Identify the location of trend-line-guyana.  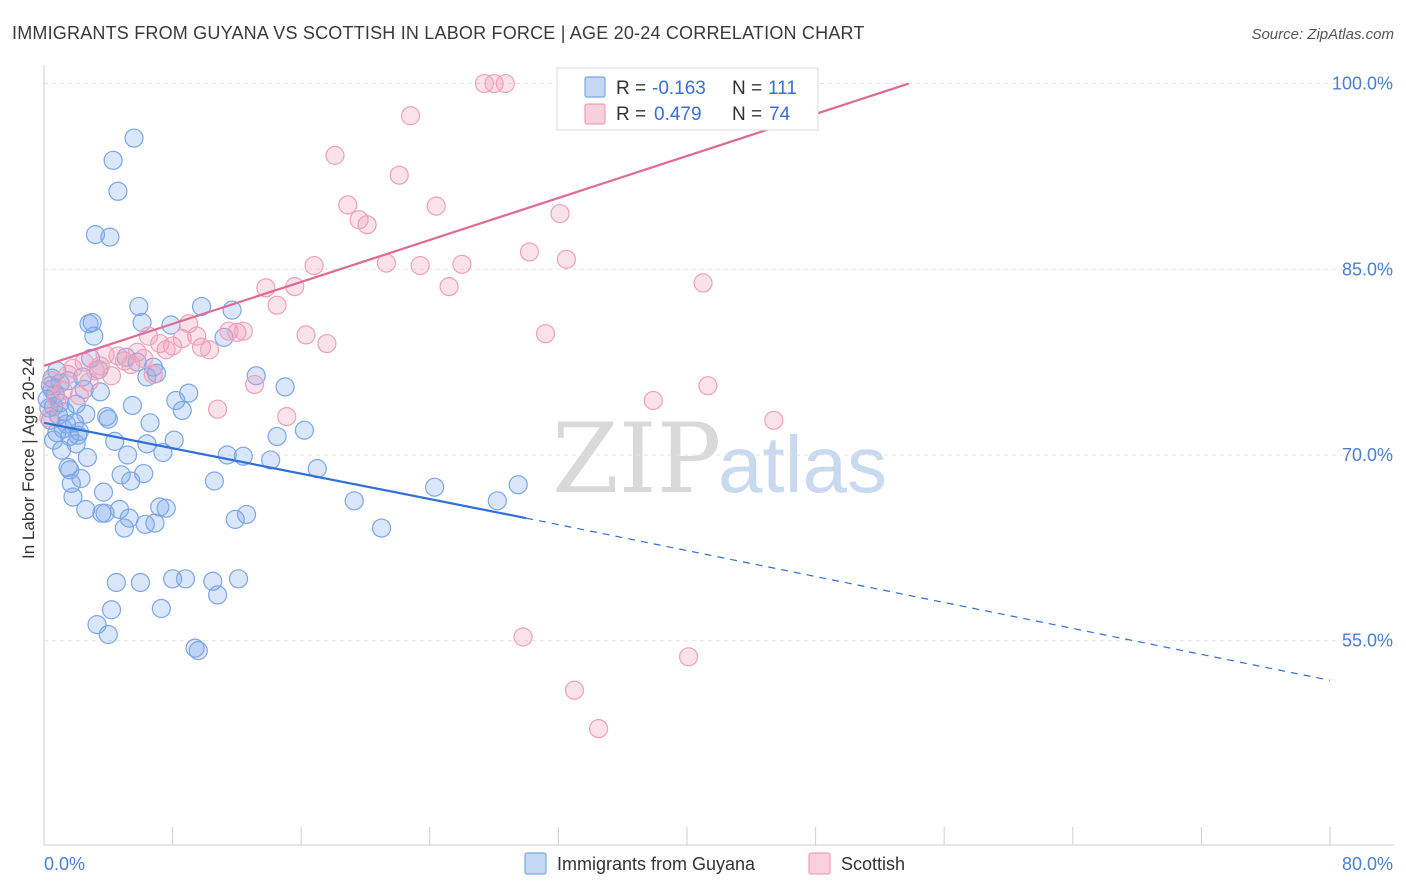
(285, 470).